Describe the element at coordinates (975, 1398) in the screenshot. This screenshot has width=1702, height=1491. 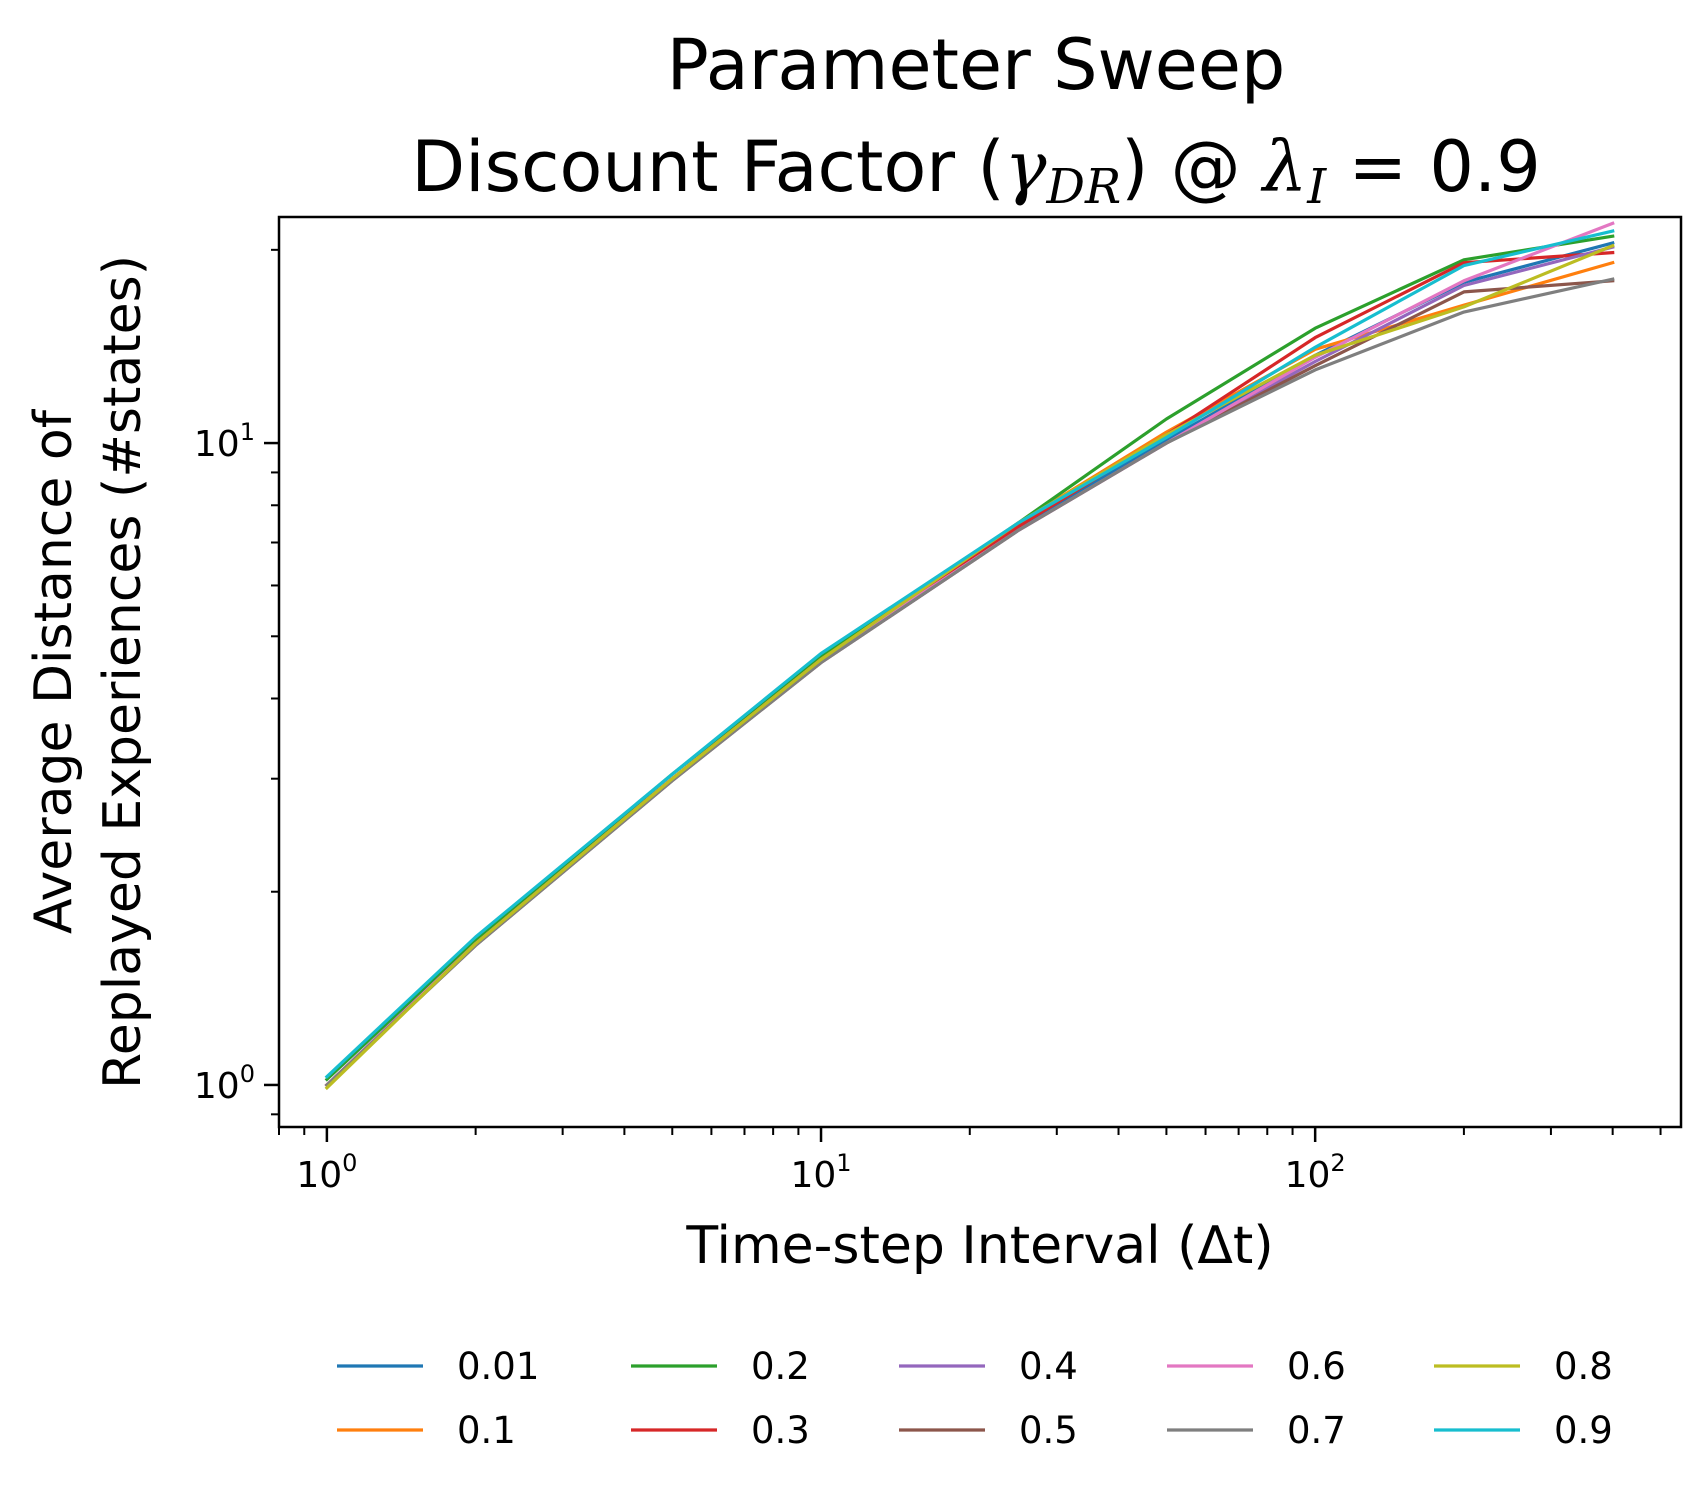
I see `legend: 0.01 0.1 0.2 0.3 0.4 0.5 0.6 0.7 0.8 0.9` at that location.